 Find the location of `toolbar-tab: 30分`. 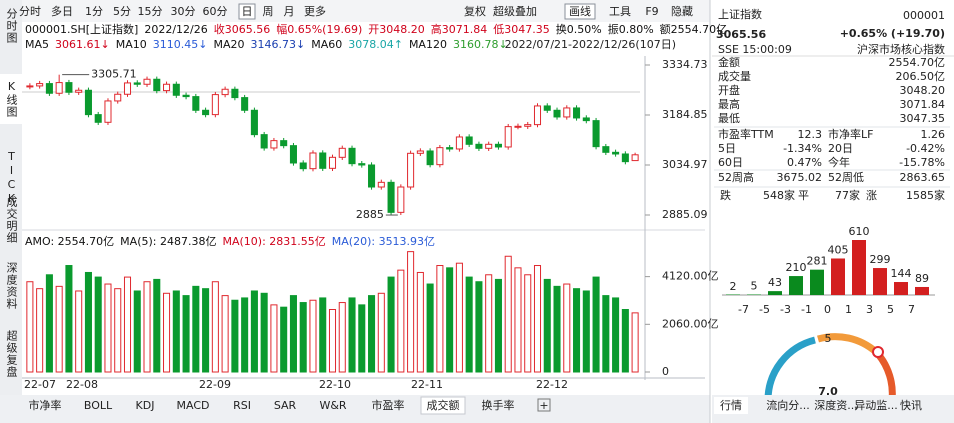

toolbar-tab: 30分 is located at coordinates (183, 11).